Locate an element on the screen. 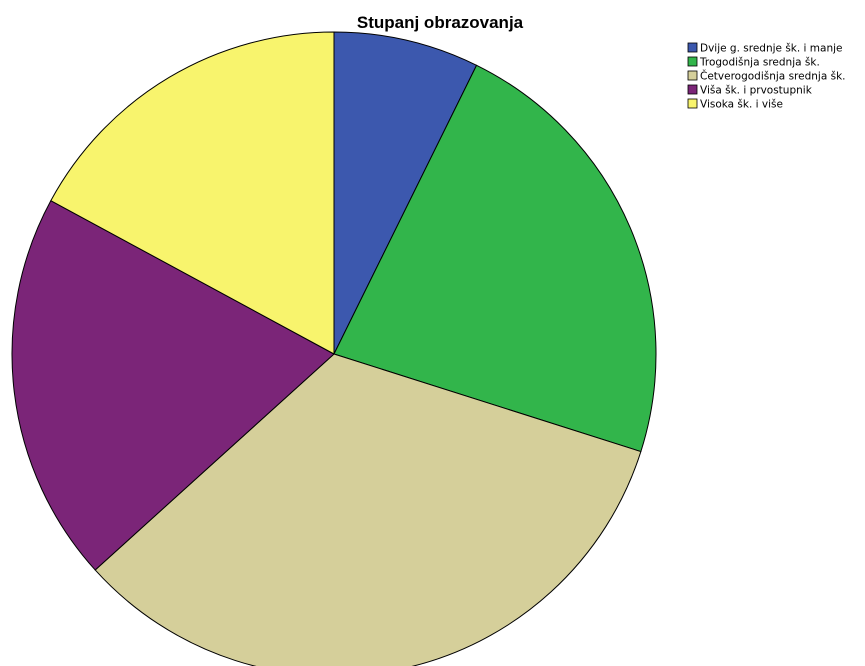 The width and height of the screenshot is (865, 666). legend-item: Četverogodišnja srednja šk. is located at coordinates (766, 76).